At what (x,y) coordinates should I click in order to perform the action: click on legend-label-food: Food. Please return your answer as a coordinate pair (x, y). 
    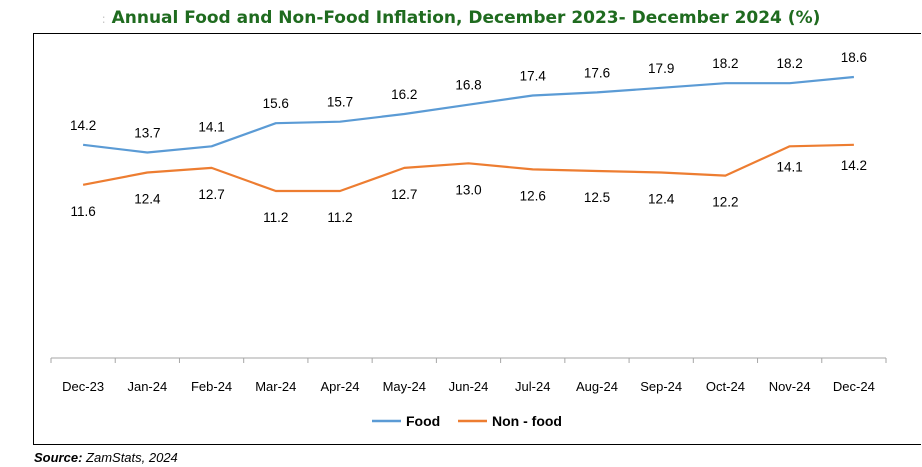
    Looking at the image, I should click on (423, 421).